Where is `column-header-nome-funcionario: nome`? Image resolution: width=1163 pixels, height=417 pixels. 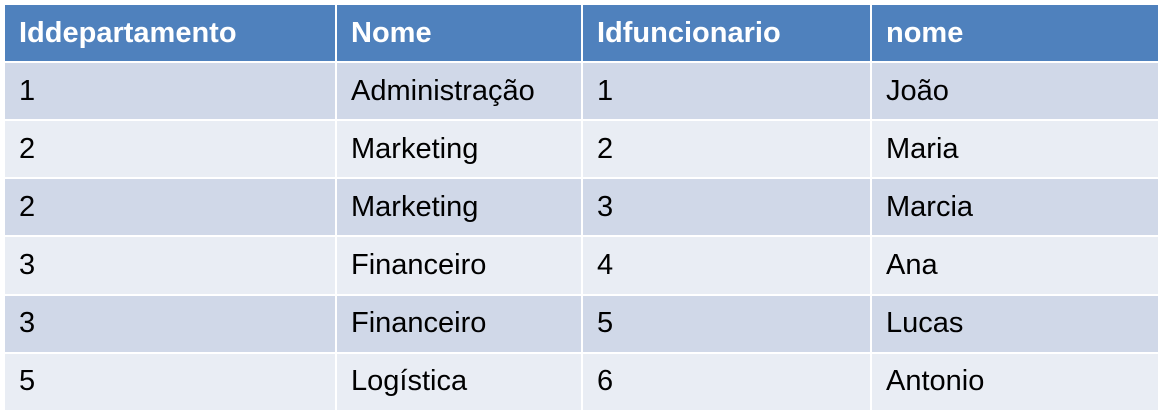
column-header-nome-funcionario: nome is located at coordinates (1014, 34).